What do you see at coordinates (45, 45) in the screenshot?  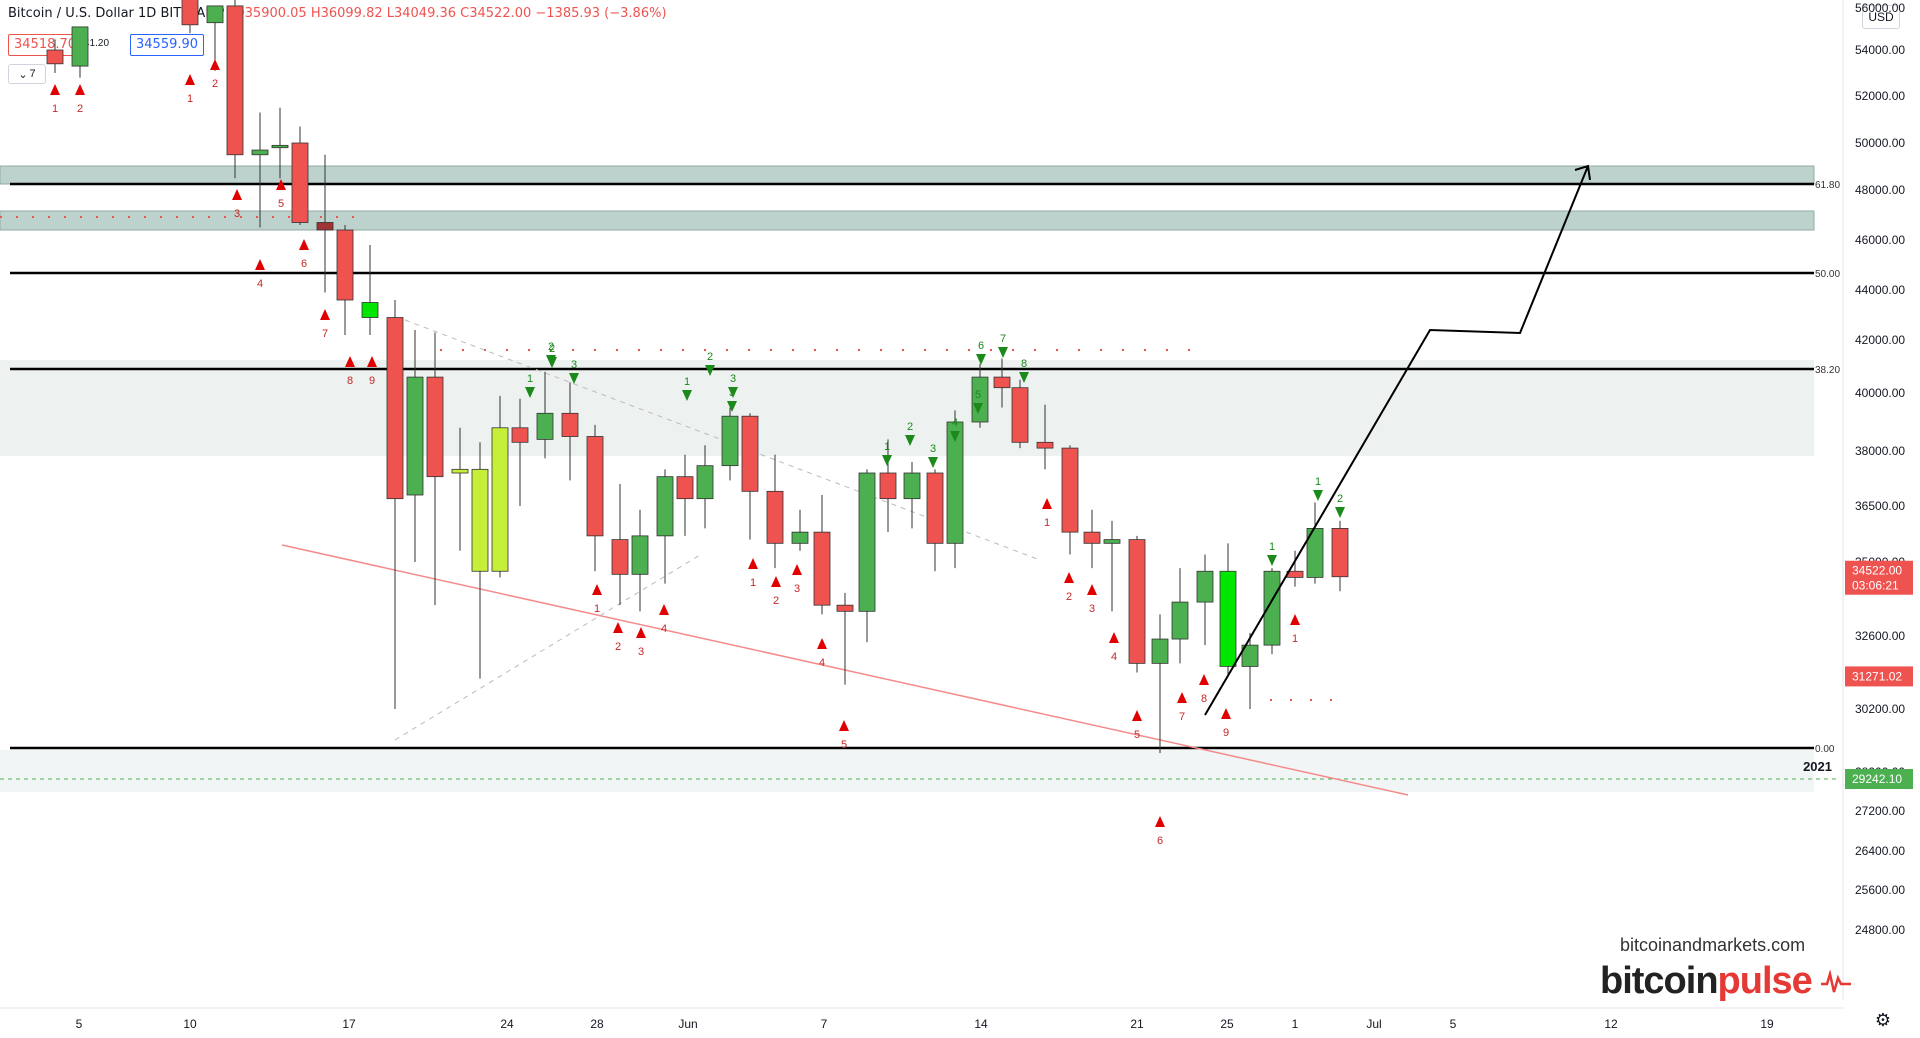 I see `sell-button: 34518.70` at bounding box center [45, 45].